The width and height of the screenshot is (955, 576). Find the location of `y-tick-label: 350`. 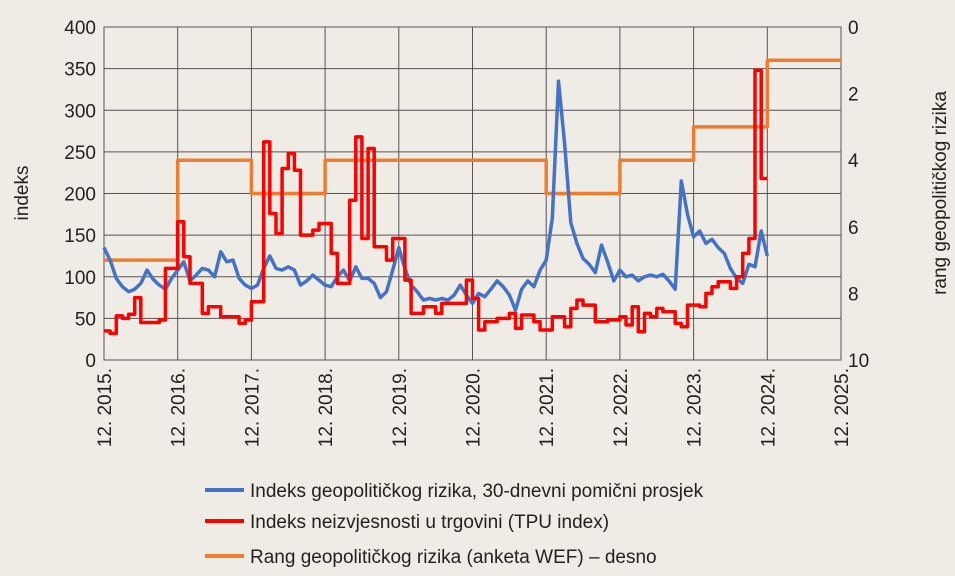

y-tick-label: 350 is located at coordinates (80, 70).